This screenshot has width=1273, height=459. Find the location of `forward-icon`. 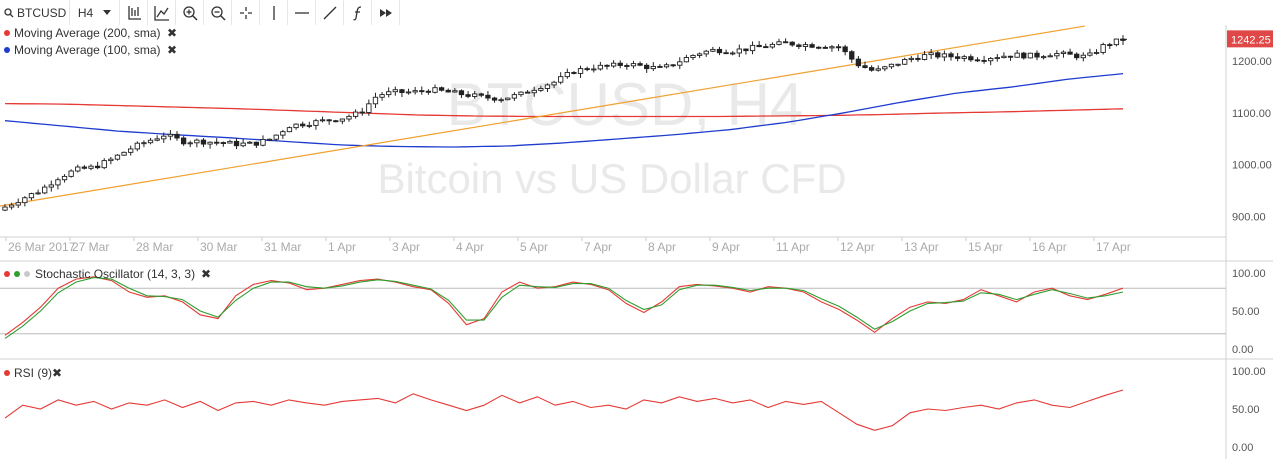

forward-icon is located at coordinates (385, 12).